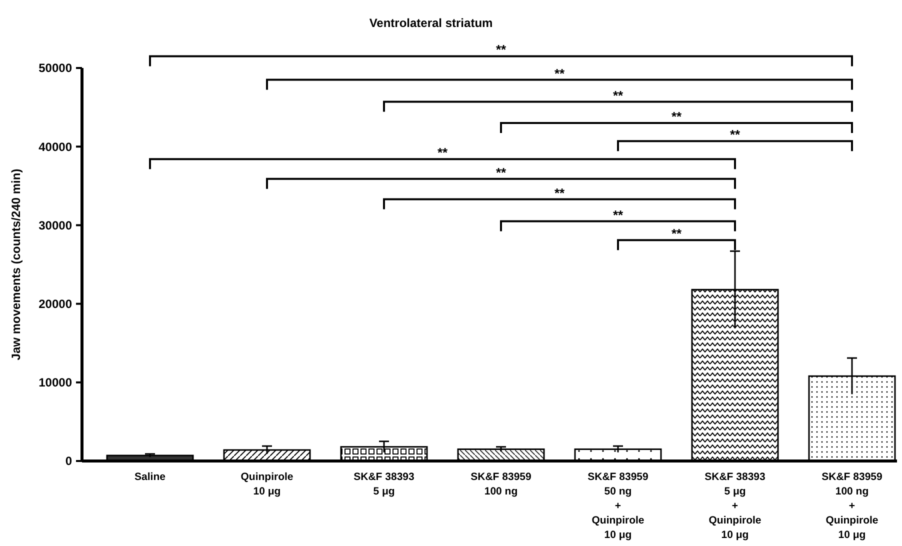 The height and width of the screenshot is (546, 902). I want to click on x-tick-label: Saline, so click(150, 477).